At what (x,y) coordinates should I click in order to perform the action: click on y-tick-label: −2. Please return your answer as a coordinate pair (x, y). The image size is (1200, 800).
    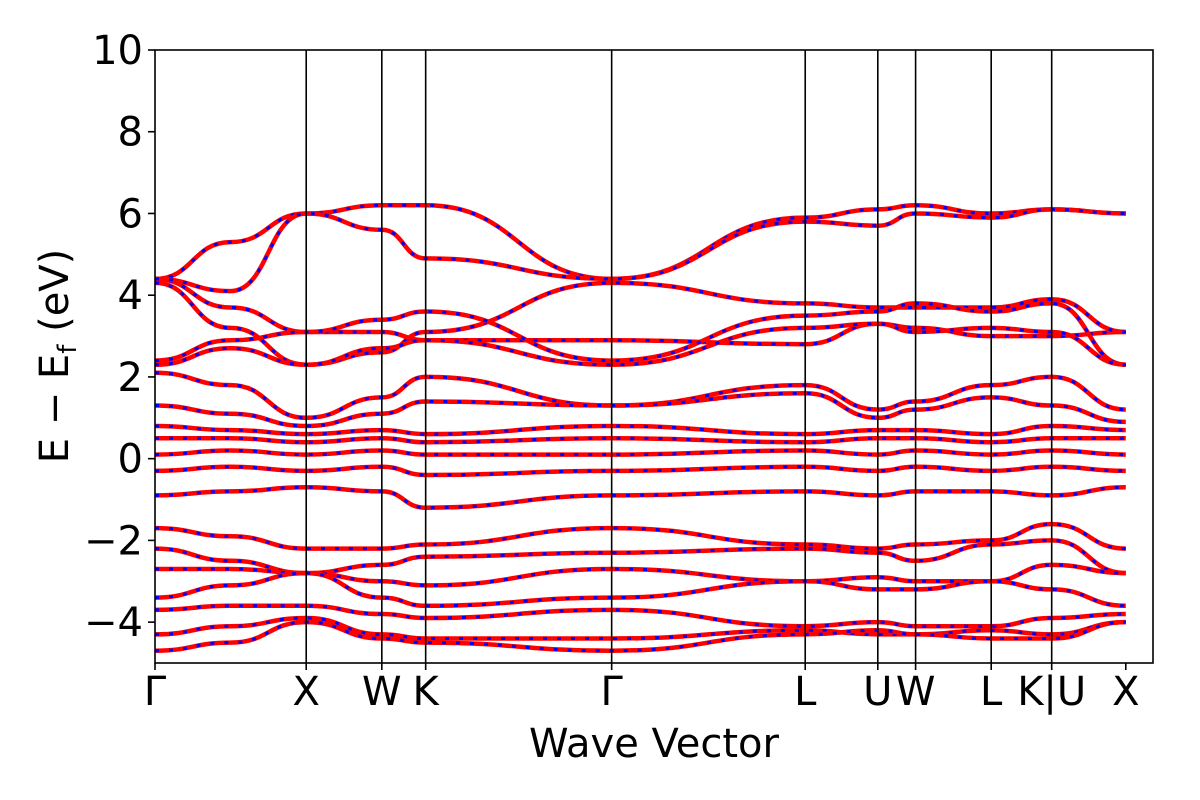
    Looking at the image, I should click on (113, 541).